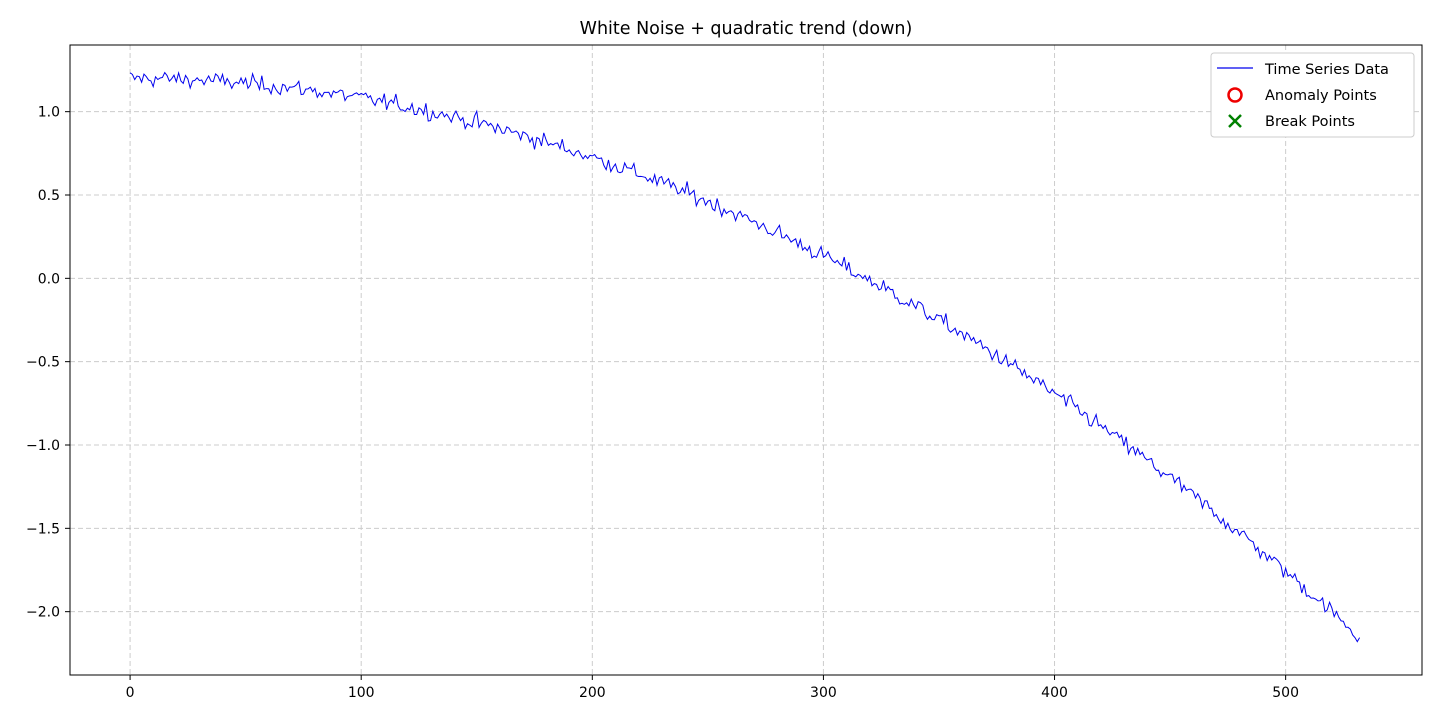 This screenshot has width=1440, height=720. I want to click on legend-circle-marker, so click(1235, 95).